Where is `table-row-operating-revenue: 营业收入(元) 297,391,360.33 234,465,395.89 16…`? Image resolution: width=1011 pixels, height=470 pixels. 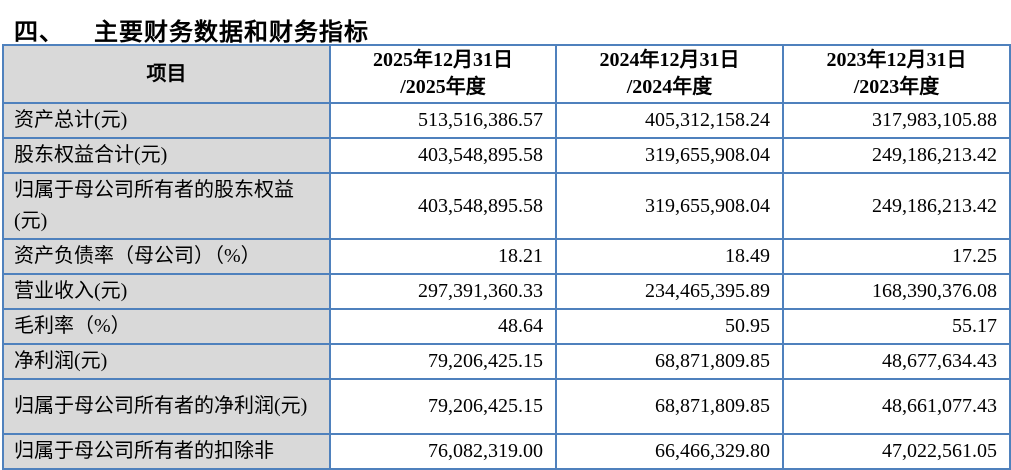
table-row-operating-revenue: 营业收入(元) 297,391,360.33 234,465,395.89 16… is located at coordinates (506, 291).